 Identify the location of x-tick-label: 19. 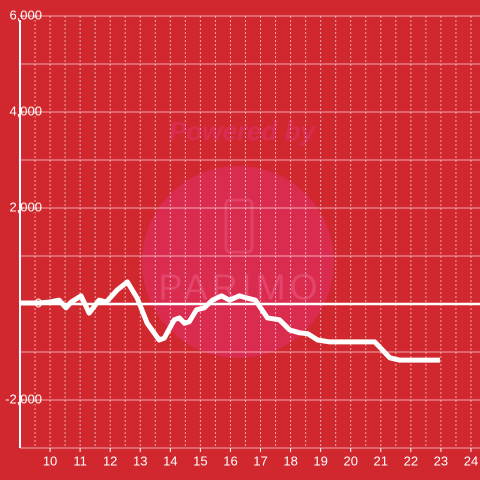
(320, 460).